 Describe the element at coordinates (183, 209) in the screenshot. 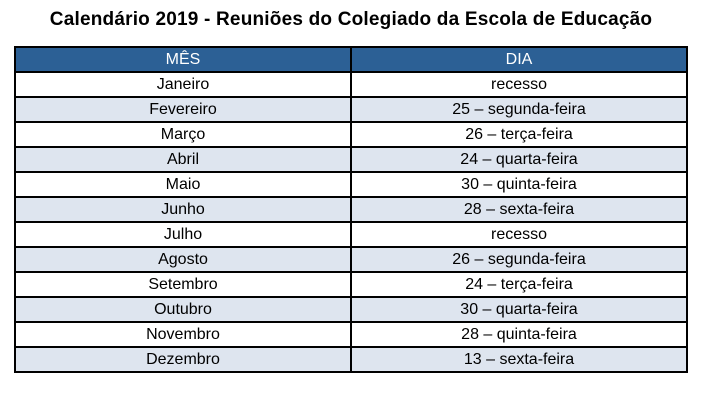

I see `cell-mes: Junho` at that location.